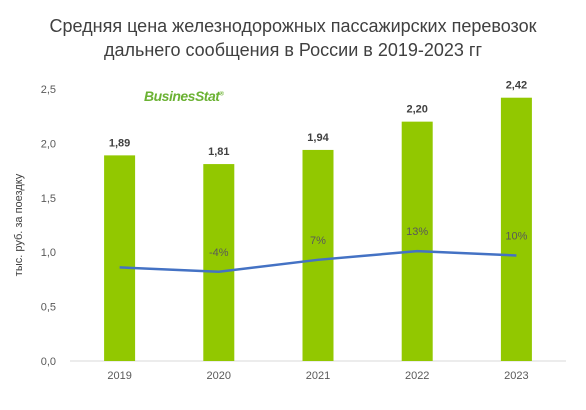  I want to click on growth-label: 7%, so click(318, 241).